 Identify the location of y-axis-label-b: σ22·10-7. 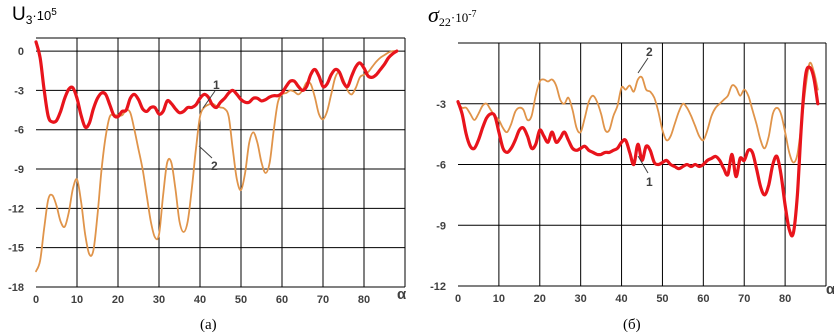
(452, 15).